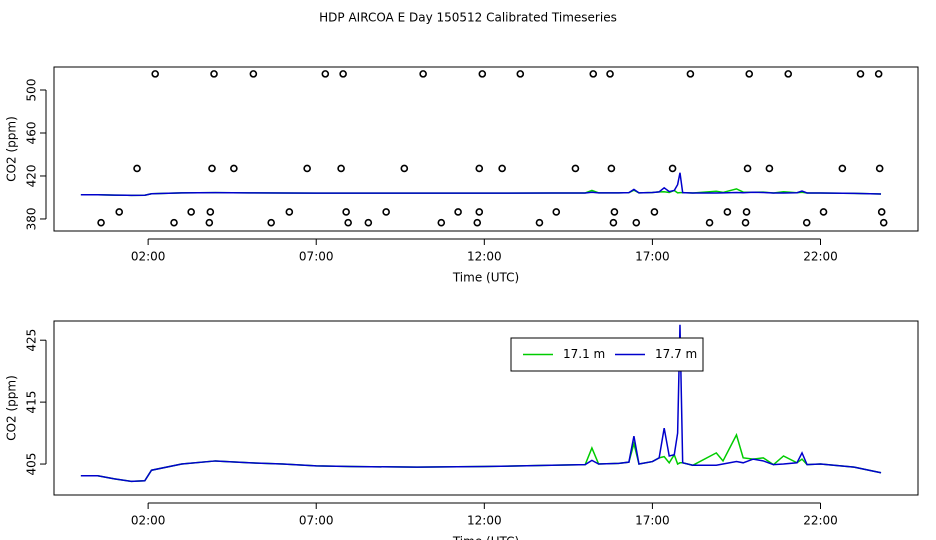  I want to click on y-tick-label: 380, so click(32, 219).